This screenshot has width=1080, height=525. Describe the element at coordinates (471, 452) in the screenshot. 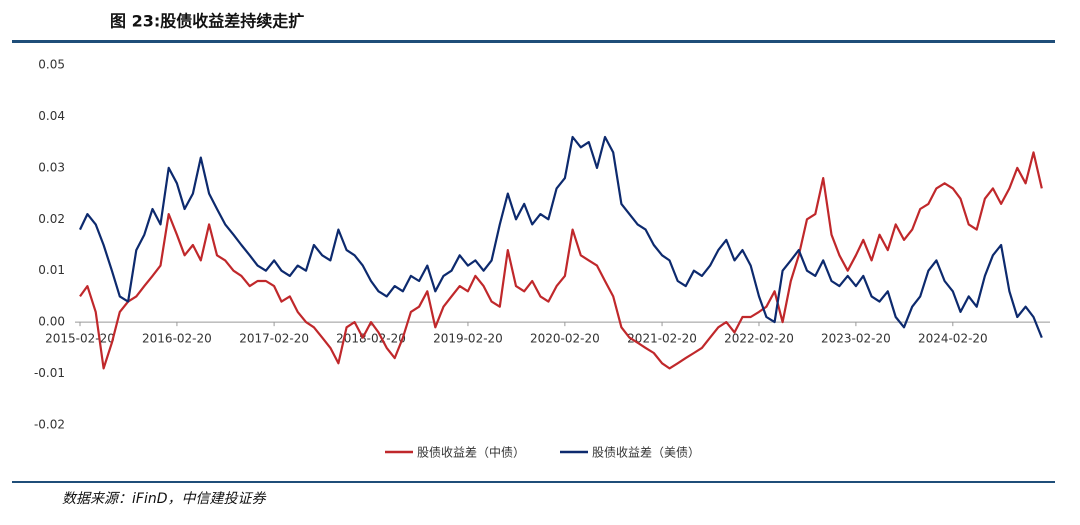

I see `legend-label: 股债收益差（中债）` at that location.